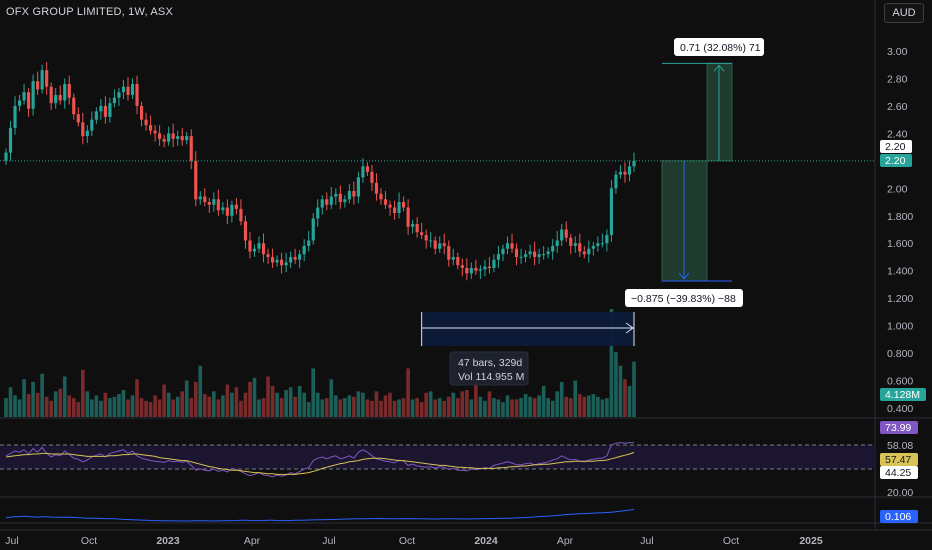  Describe the element at coordinates (900, 354) in the screenshot. I see `price-tick-label: 0.800` at that location.